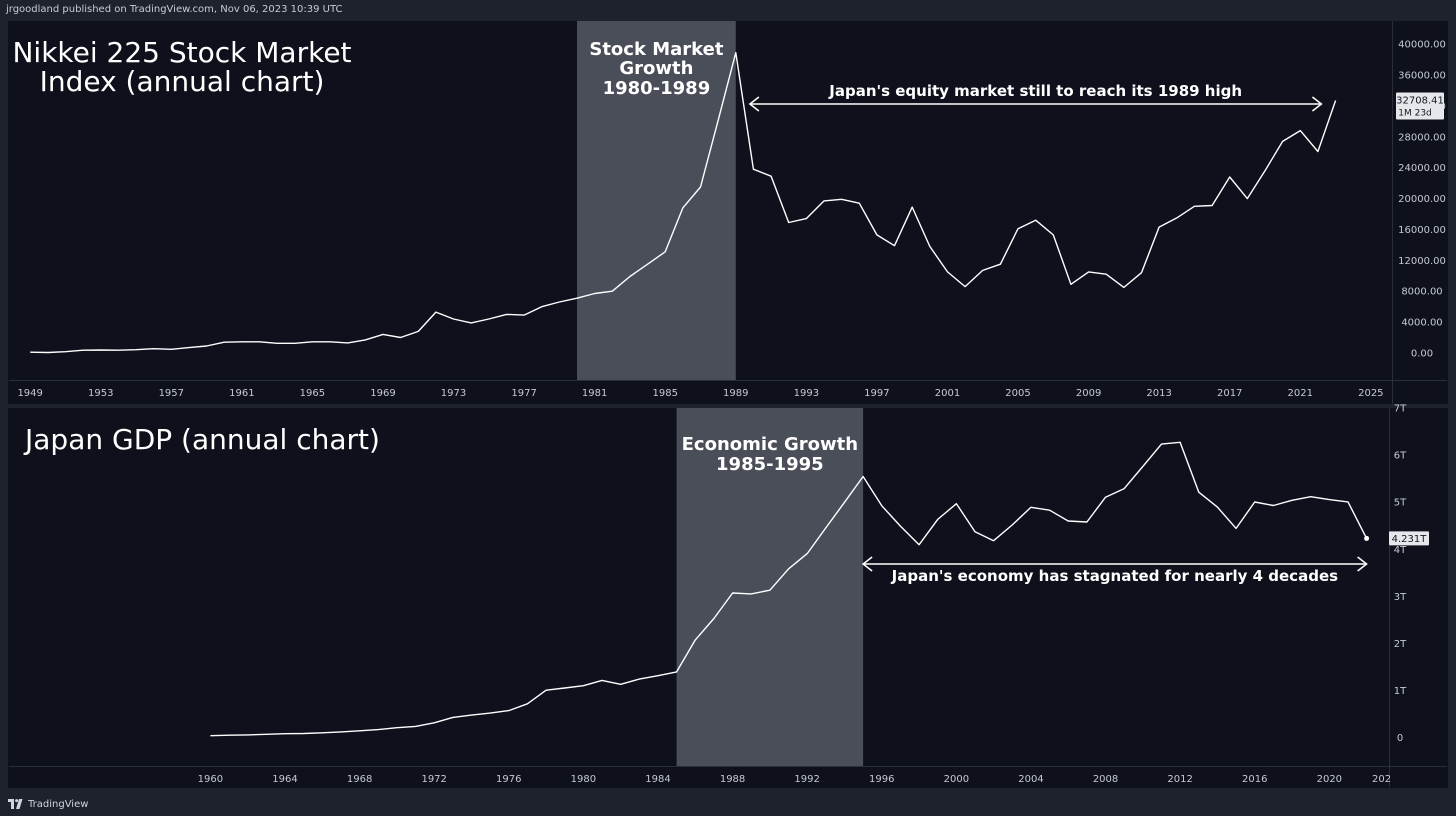 The width and height of the screenshot is (1456, 816). I want to click on nikkei-price-label-sub: 1M 23d, so click(1415, 113).